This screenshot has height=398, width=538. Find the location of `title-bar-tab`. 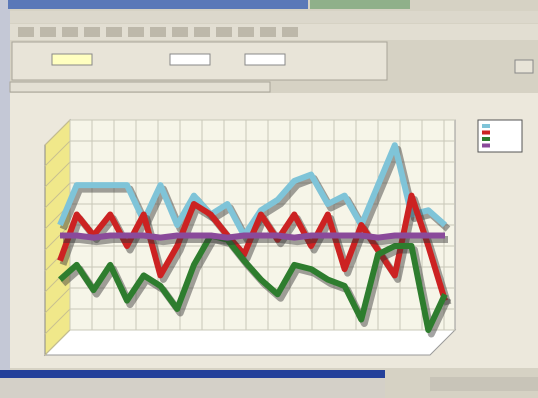

title-bar-tab is located at coordinates (360, 4).